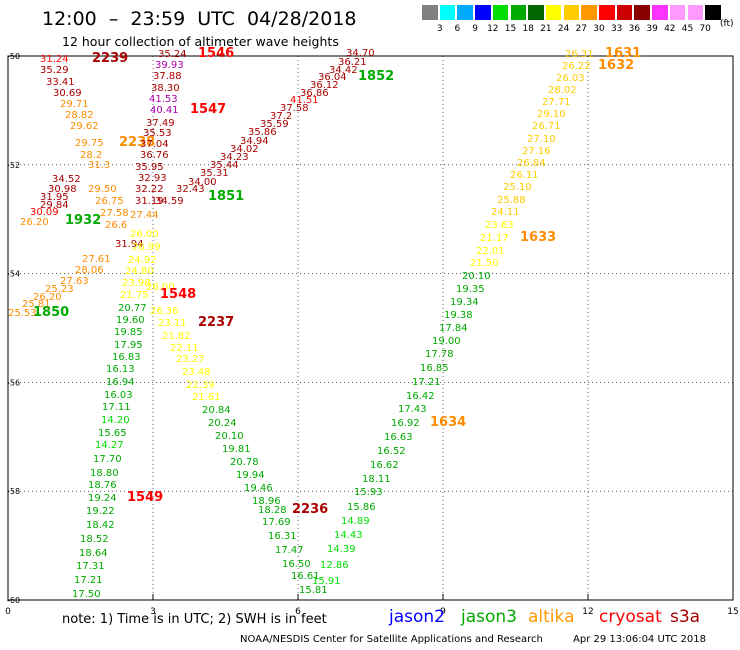 This screenshot has height=650, width=740. Describe the element at coordinates (453, 328) in the screenshot. I see `wave-height-value: 17.84` at that location.